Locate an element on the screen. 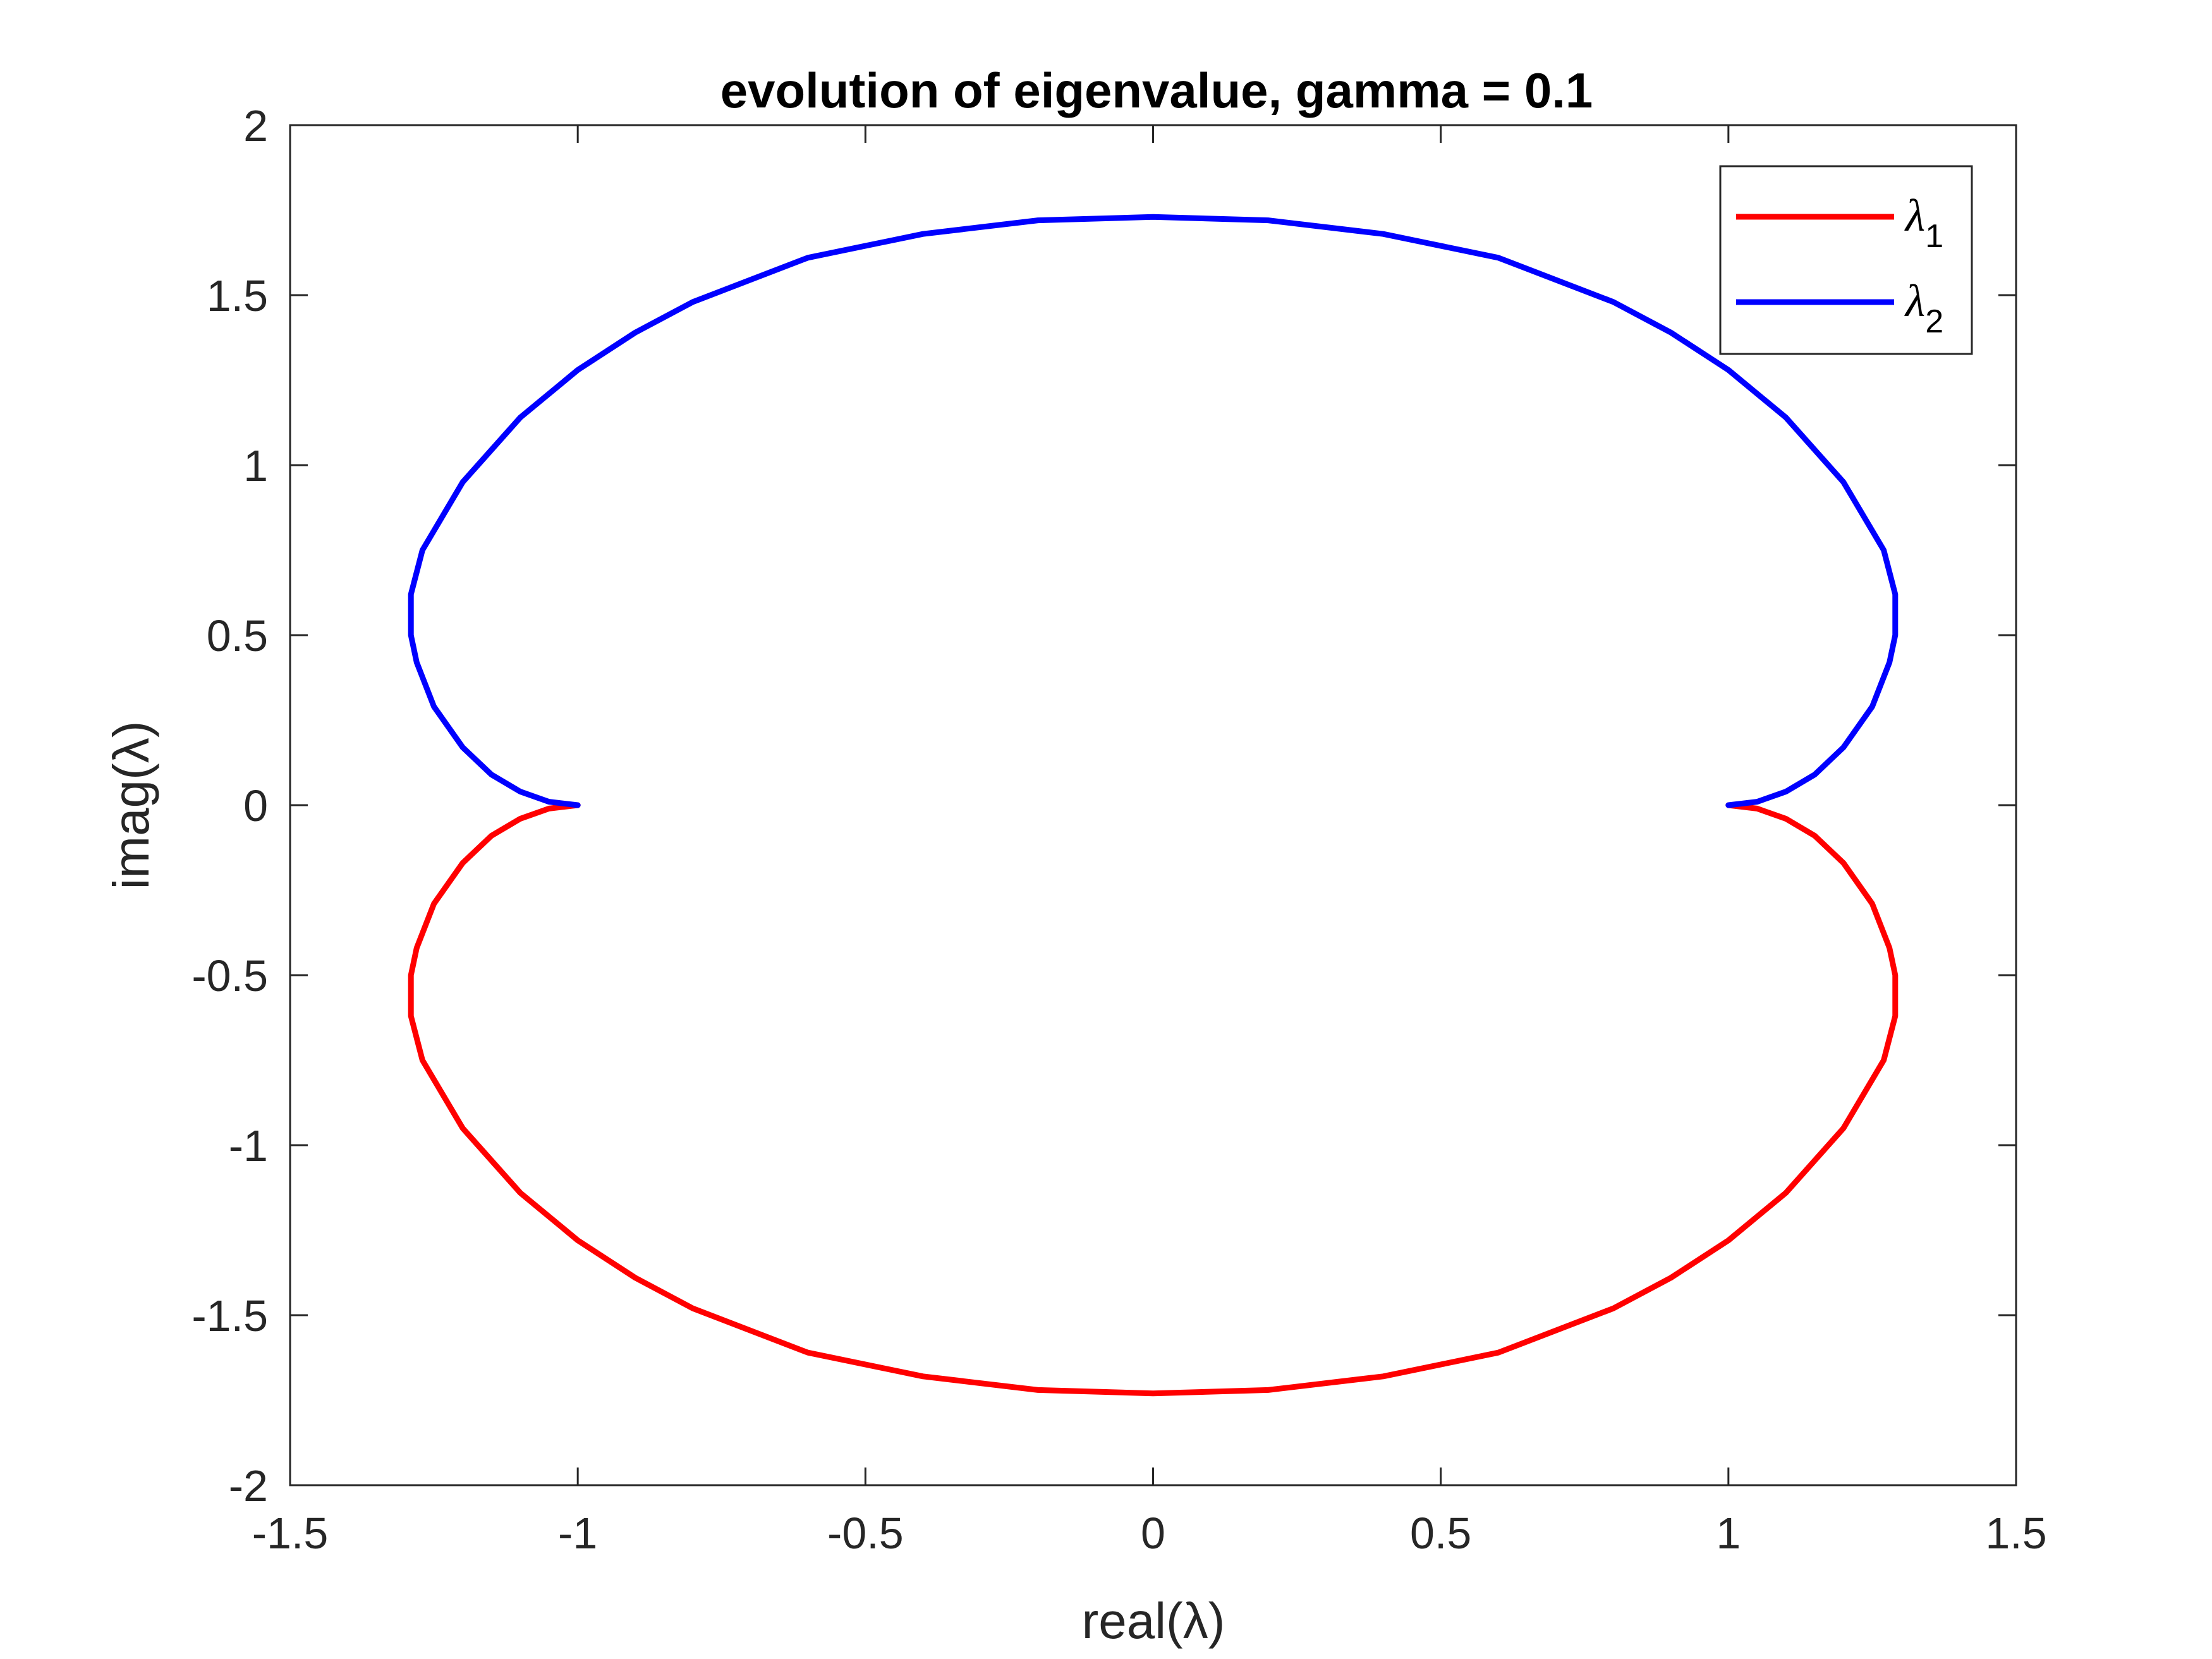 This screenshot has width=2212, height=1659. y-tick-label: -2 is located at coordinates (248, 1485).